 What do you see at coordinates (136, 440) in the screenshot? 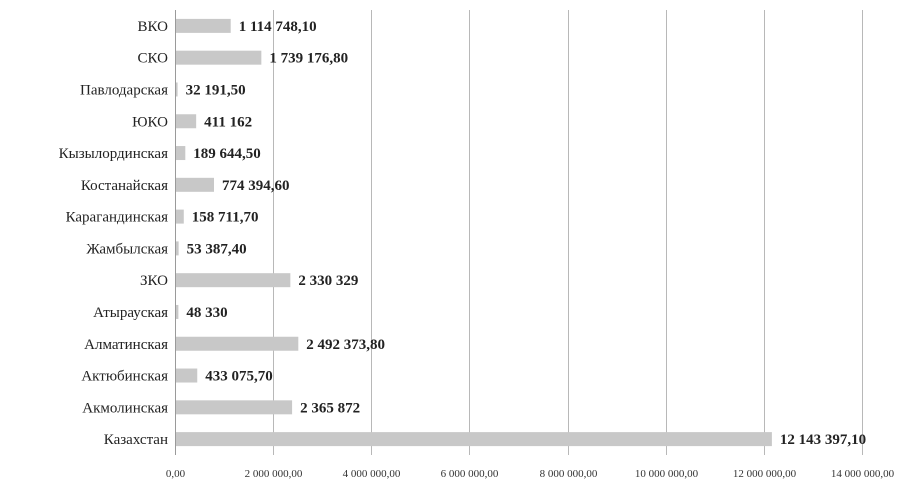
I see `category-label: Казахстан` at bounding box center [136, 440].